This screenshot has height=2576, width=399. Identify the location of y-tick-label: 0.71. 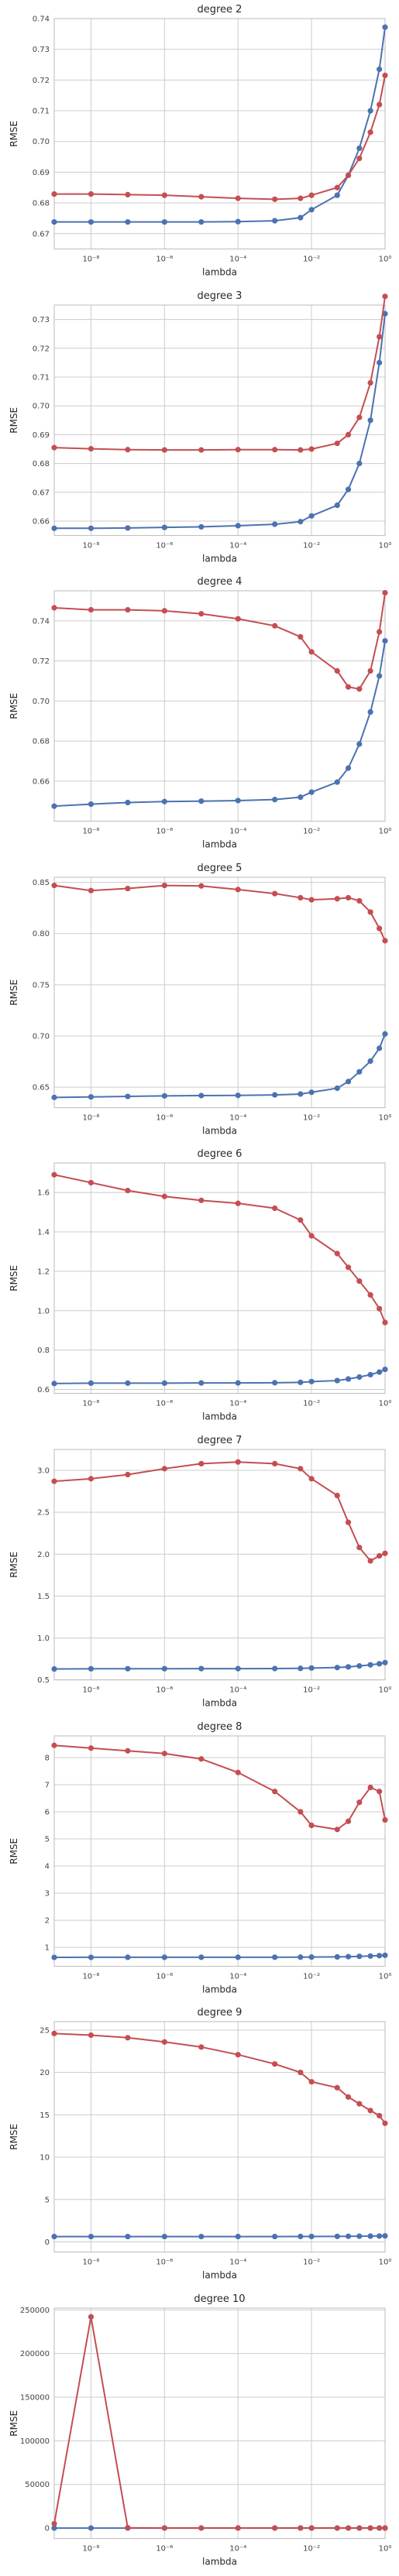
(41, 377).